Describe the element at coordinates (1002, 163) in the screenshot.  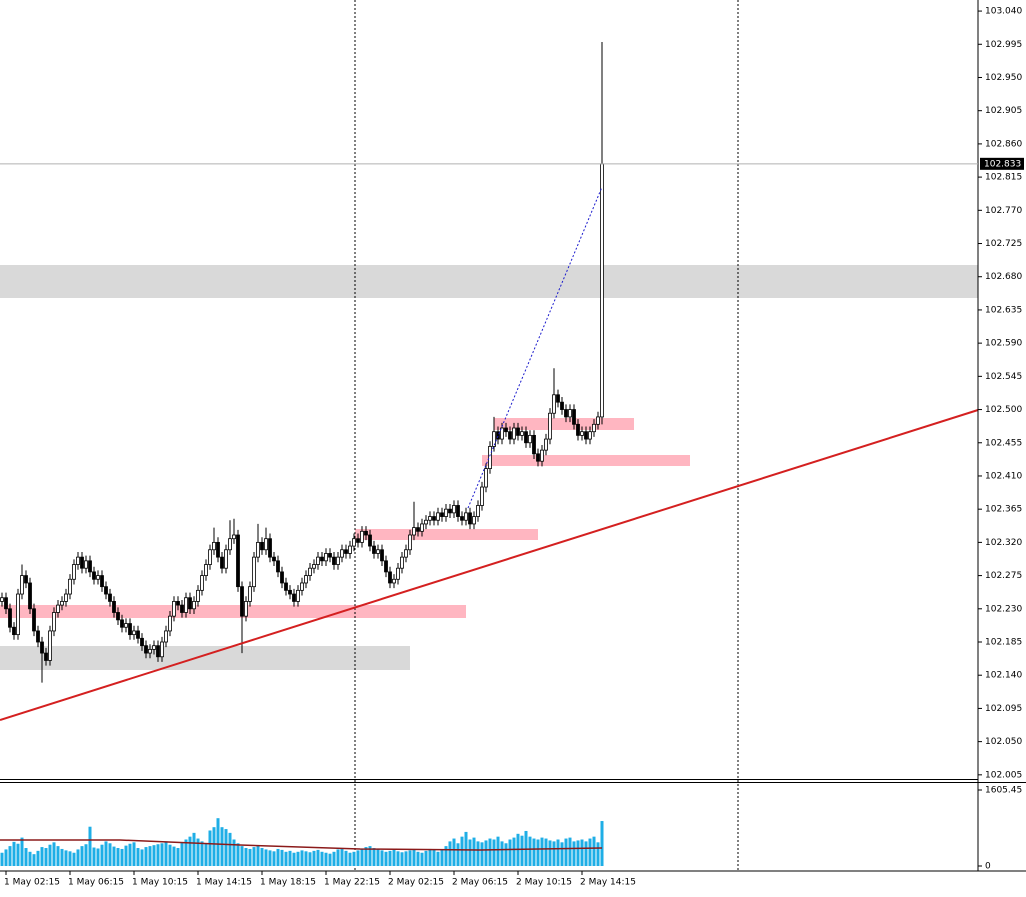
I see `current-price-box` at that location.